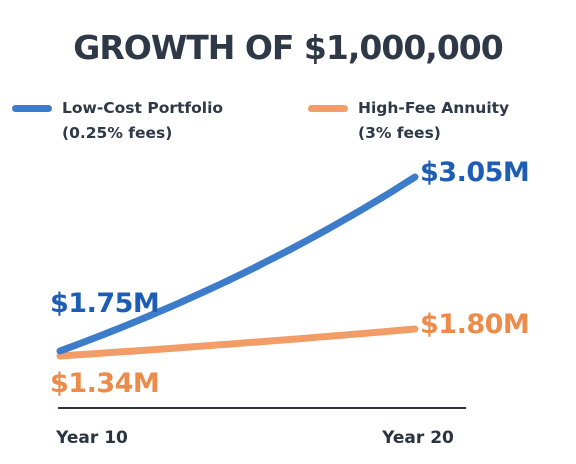 Image resolution: width=576 pixels, height=464 pixels. I want to click on legend-swatch-low-cost, so click(32, 108).